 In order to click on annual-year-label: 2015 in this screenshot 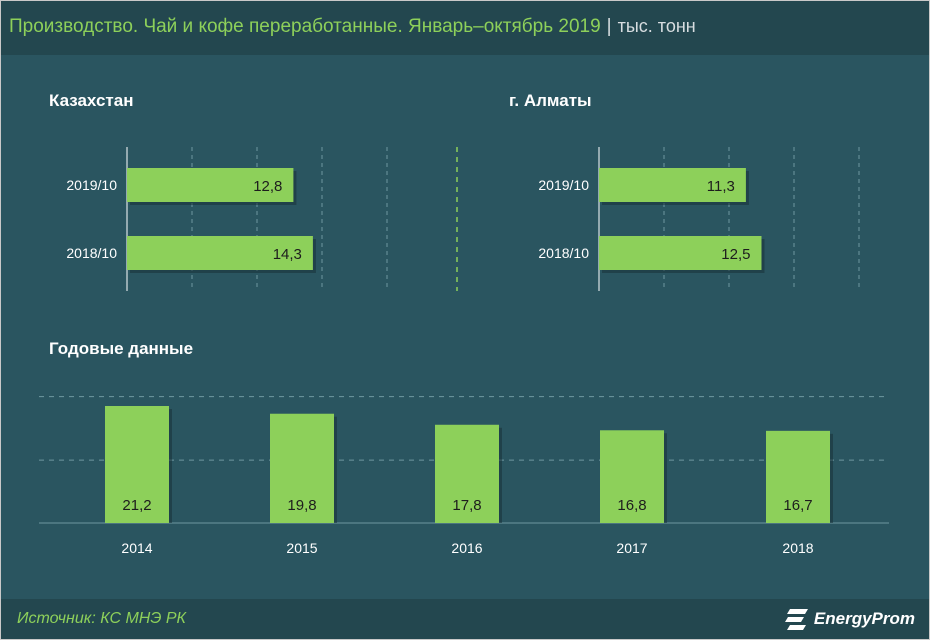, I will do `click(301, 548)`.